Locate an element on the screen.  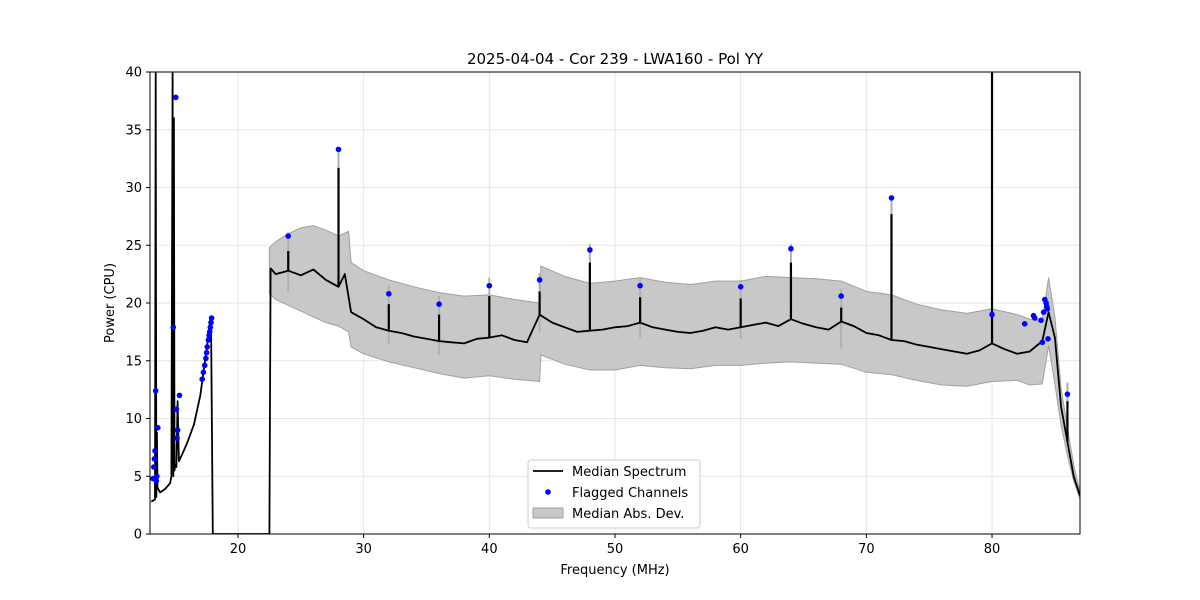
legend-swatch-flagged is located at coordinates (548, 492).